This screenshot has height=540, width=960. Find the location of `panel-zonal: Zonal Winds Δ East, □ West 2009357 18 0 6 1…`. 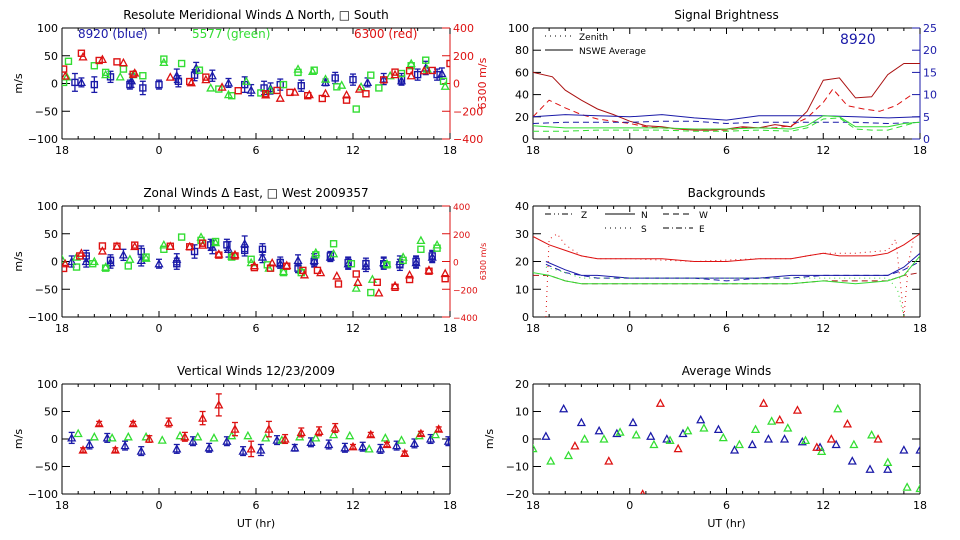

panel-zonal: Zonal Winds Δ East, □ West 2009357 18 0 6 1… is located at coordinates (250, 260).